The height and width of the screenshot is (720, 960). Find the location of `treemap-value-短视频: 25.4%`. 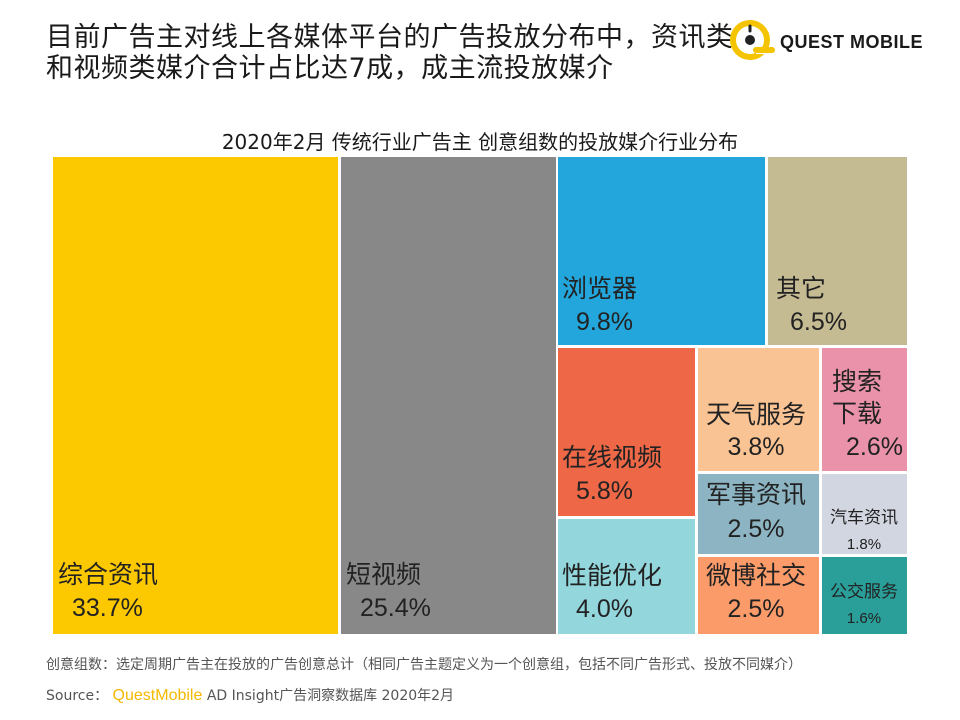

treemap-value-短视频: 25.4% is located at coordinates (395, 608).